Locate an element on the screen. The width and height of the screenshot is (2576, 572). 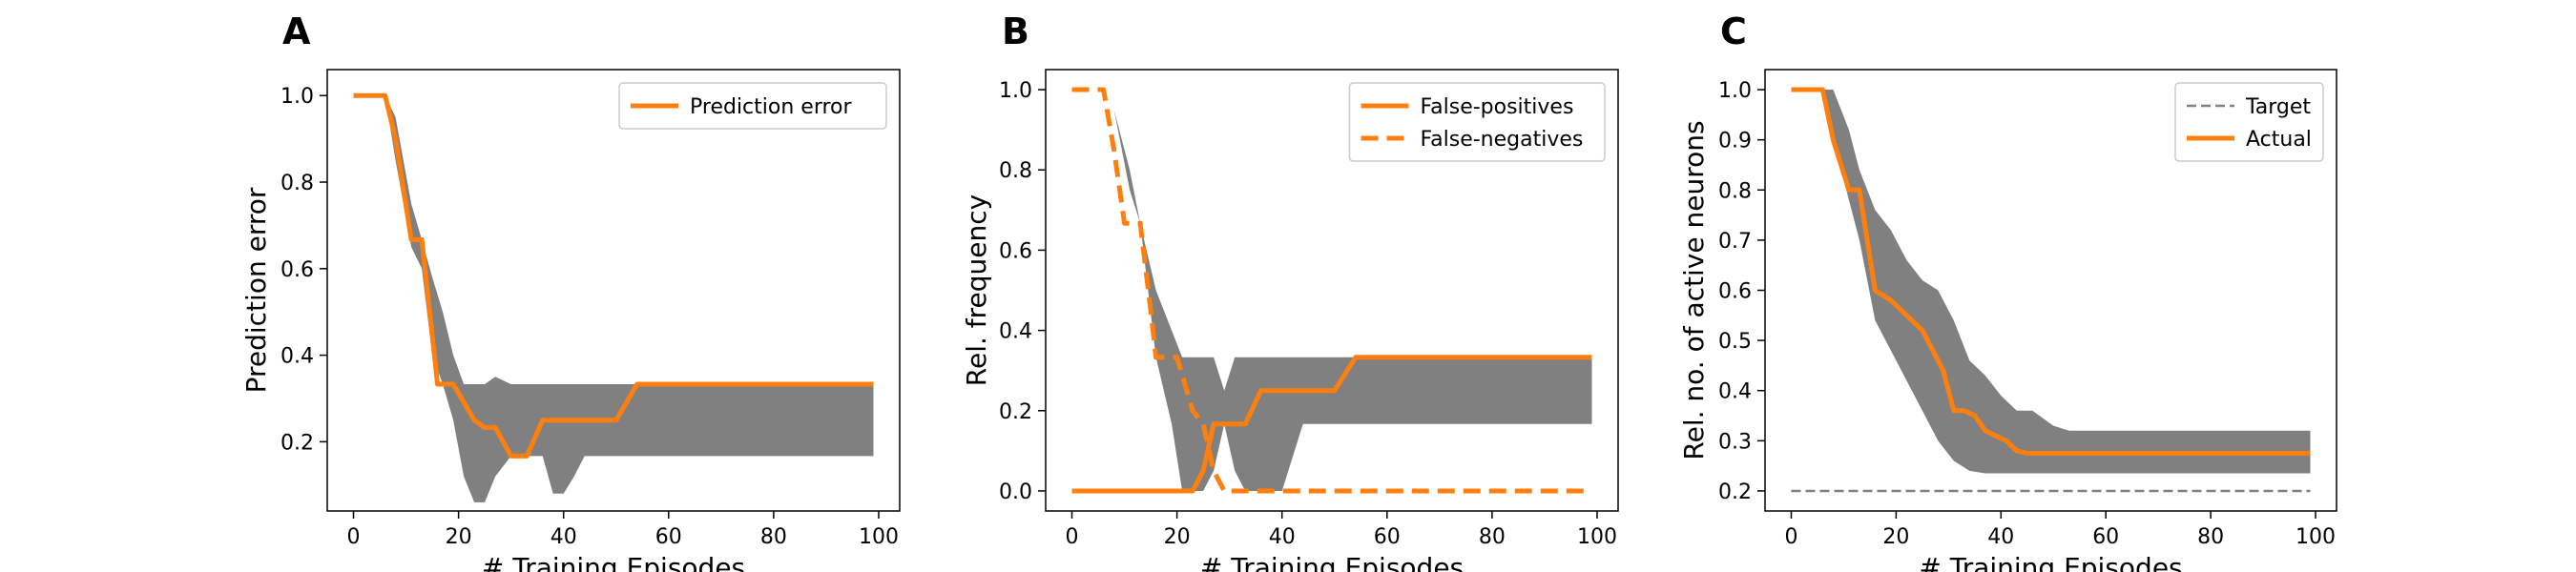
y-tick-label: 0.3 is located at coordinates (1735, 442).